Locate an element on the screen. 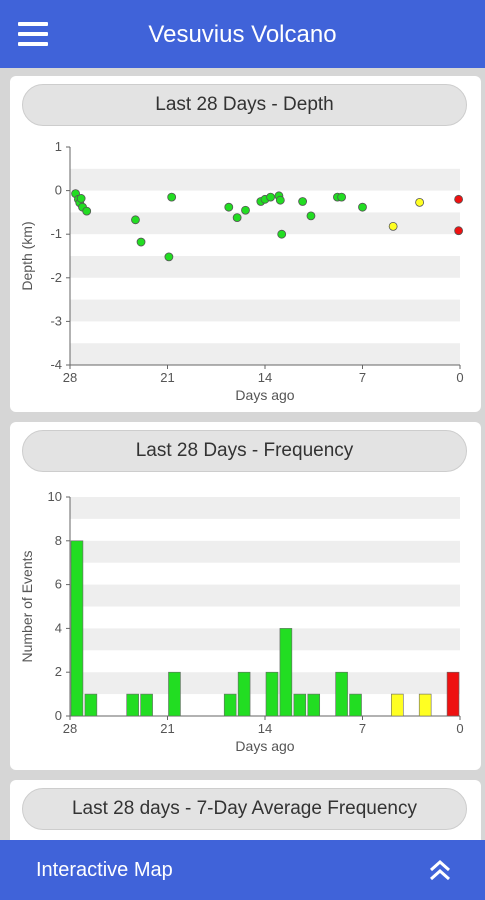  y-tick-label: 8 is located at coordinates (58, 540).